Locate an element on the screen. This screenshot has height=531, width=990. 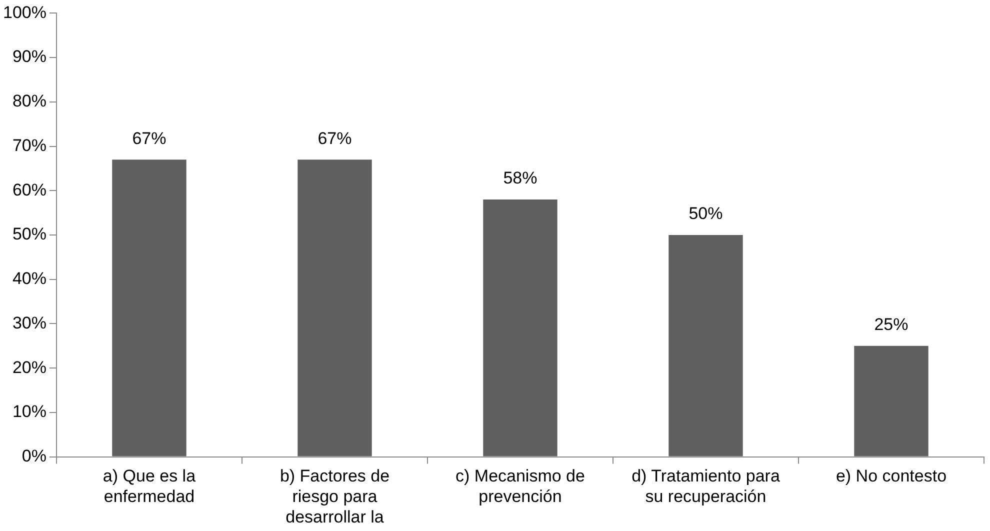
data-label: 58% is located at coordinates (520, 178).